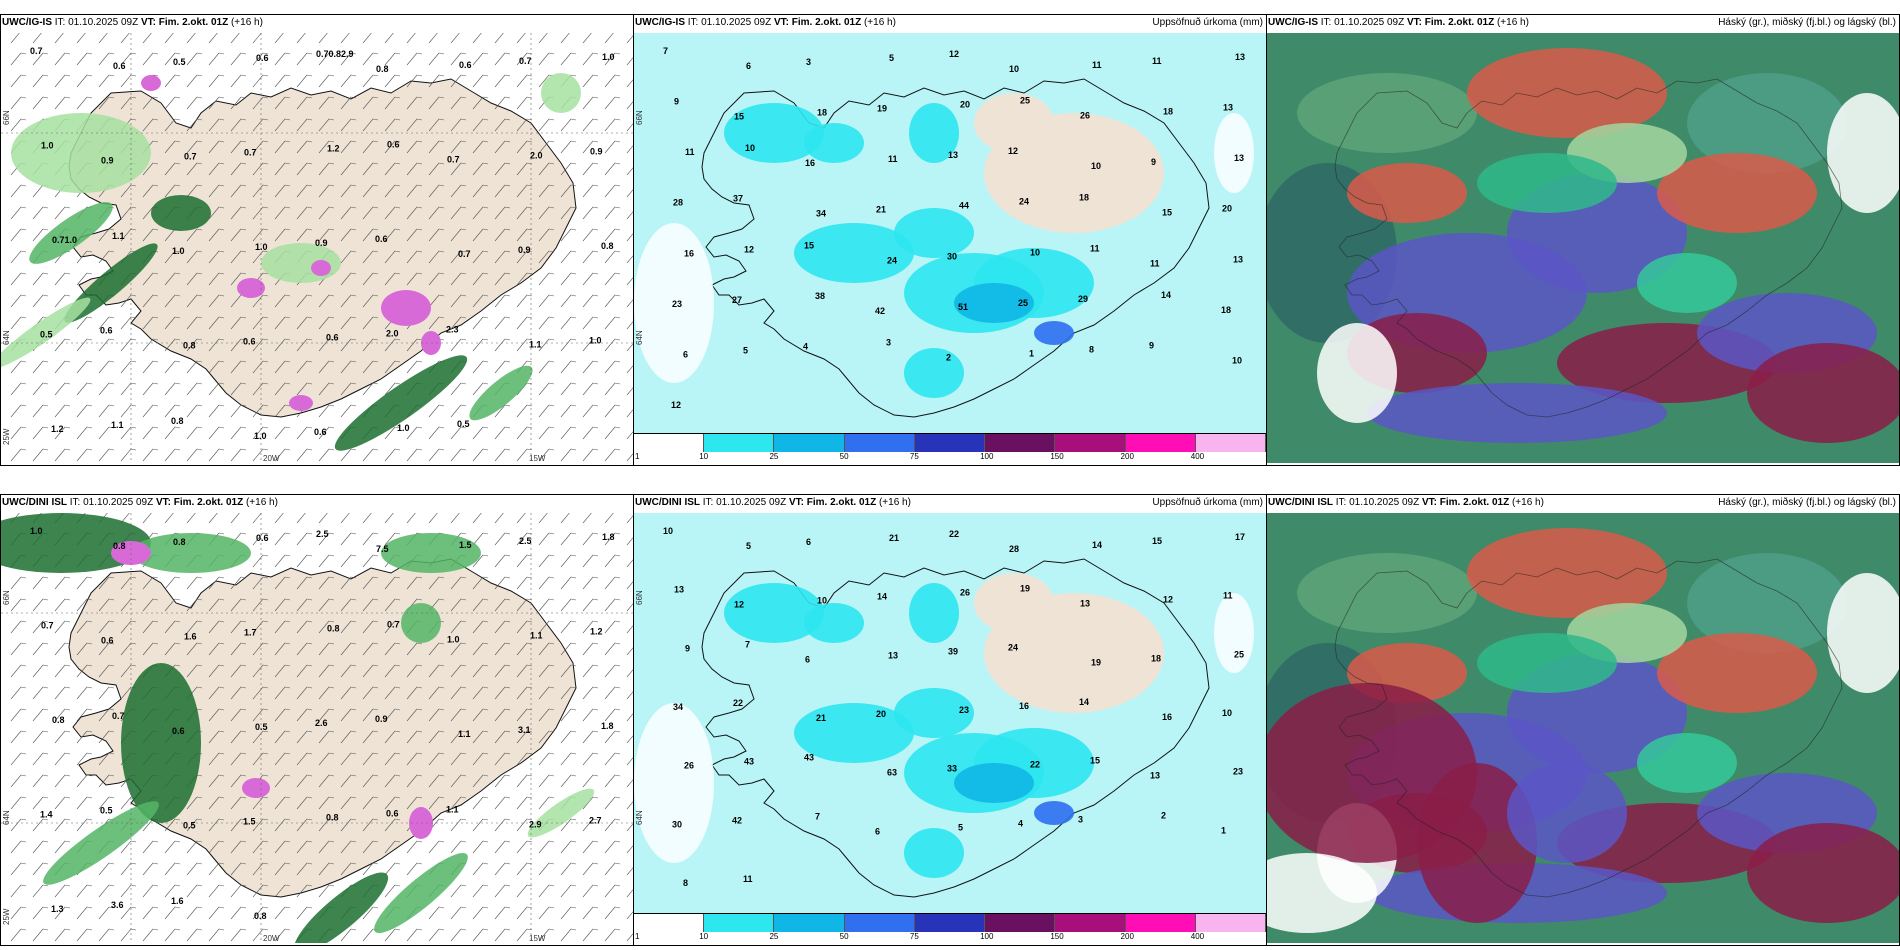 The width and height of the screenshot is (1900, 950). I want to click on value-label: 0.6, so click(392, 814).